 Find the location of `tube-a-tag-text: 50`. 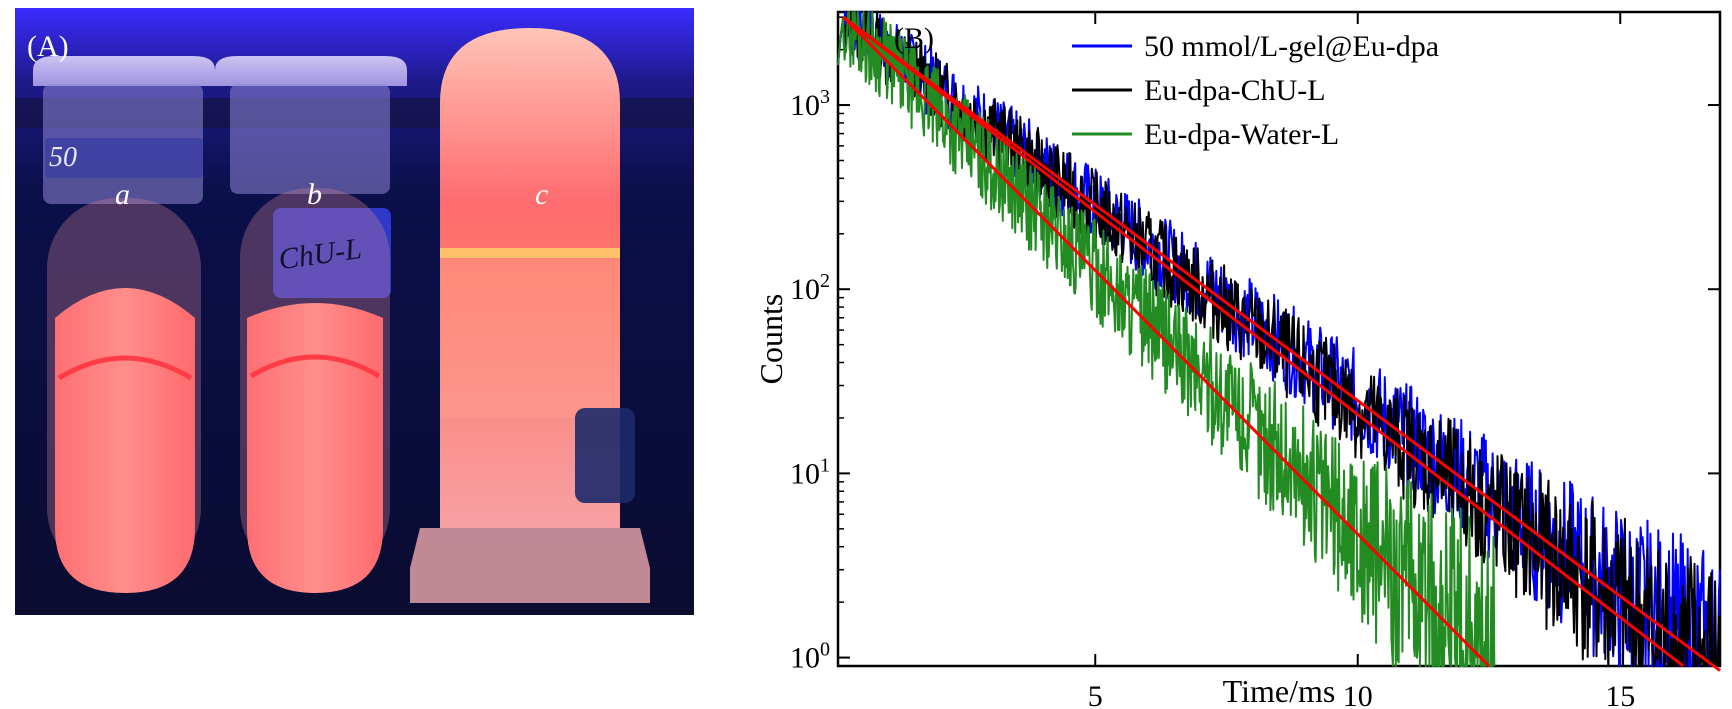

tube-a-tag-text: 50 is located at coordinates (63, 157).